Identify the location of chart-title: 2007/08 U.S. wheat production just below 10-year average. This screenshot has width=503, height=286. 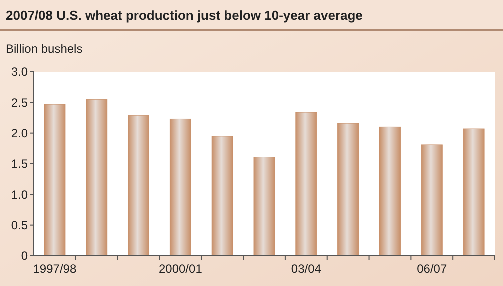
(184, 15).